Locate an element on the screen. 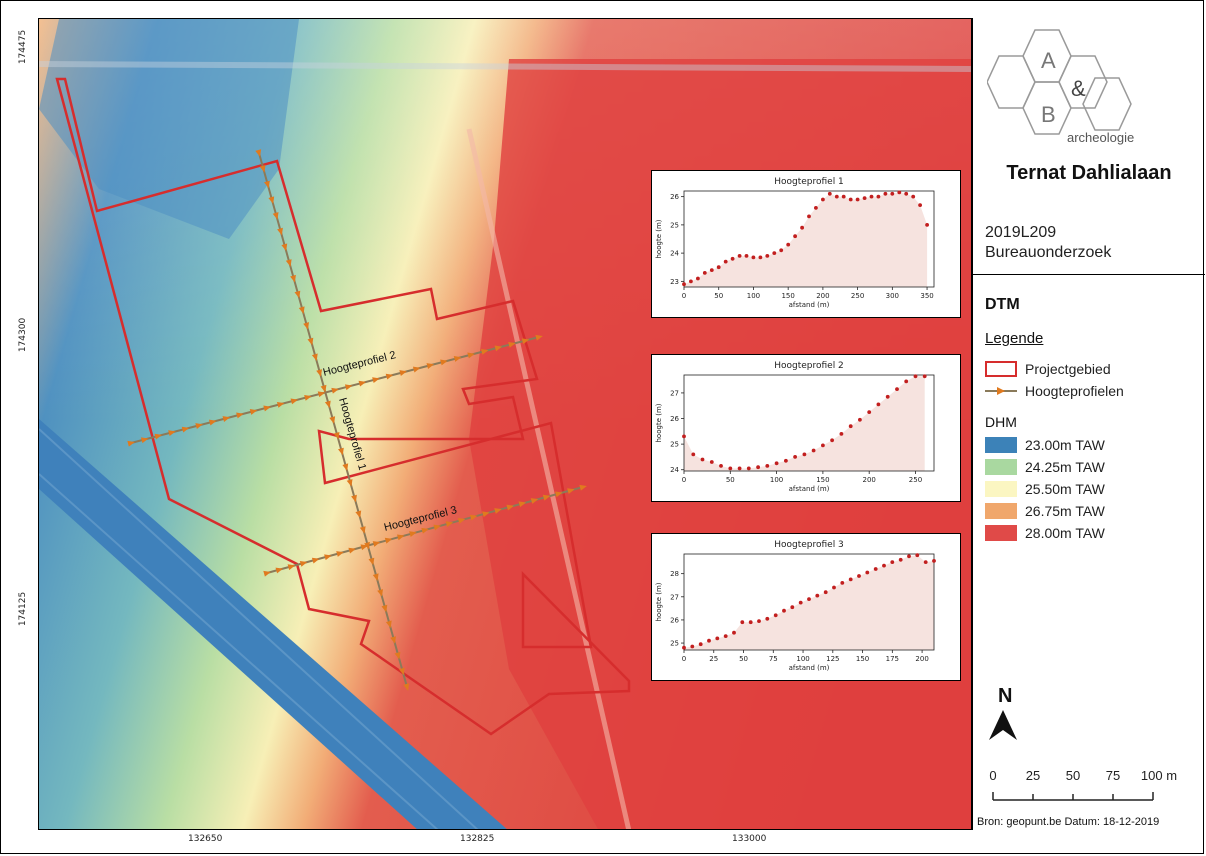  x-tick-label: 75 is located at coordinates (773, 659).